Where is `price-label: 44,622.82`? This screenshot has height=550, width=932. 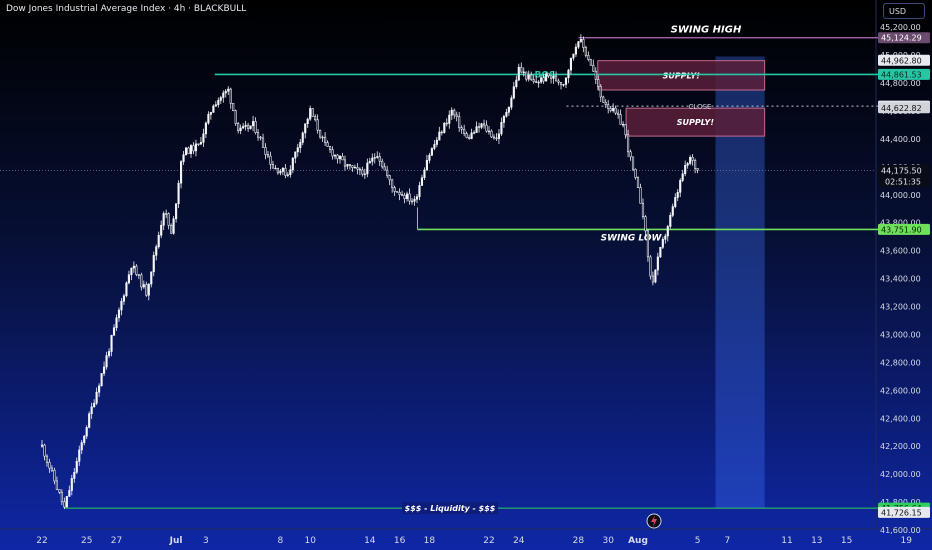
price-label: 44,622.82 is located at coordinates (901, 108).